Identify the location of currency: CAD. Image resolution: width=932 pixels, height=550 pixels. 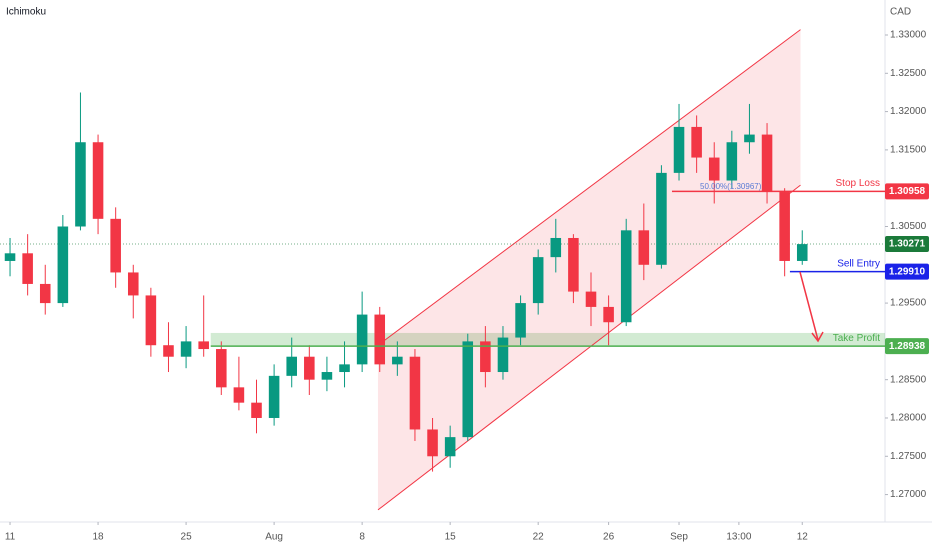
(900, 12).